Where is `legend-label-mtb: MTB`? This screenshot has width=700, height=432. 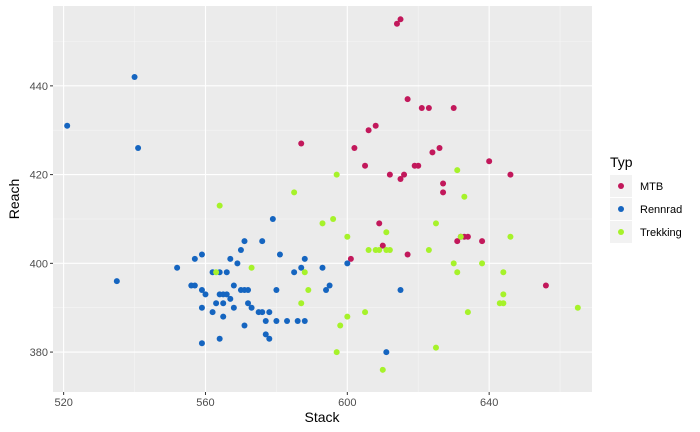
legend-label-mtb: MTB is located at coordinates (651, 187).